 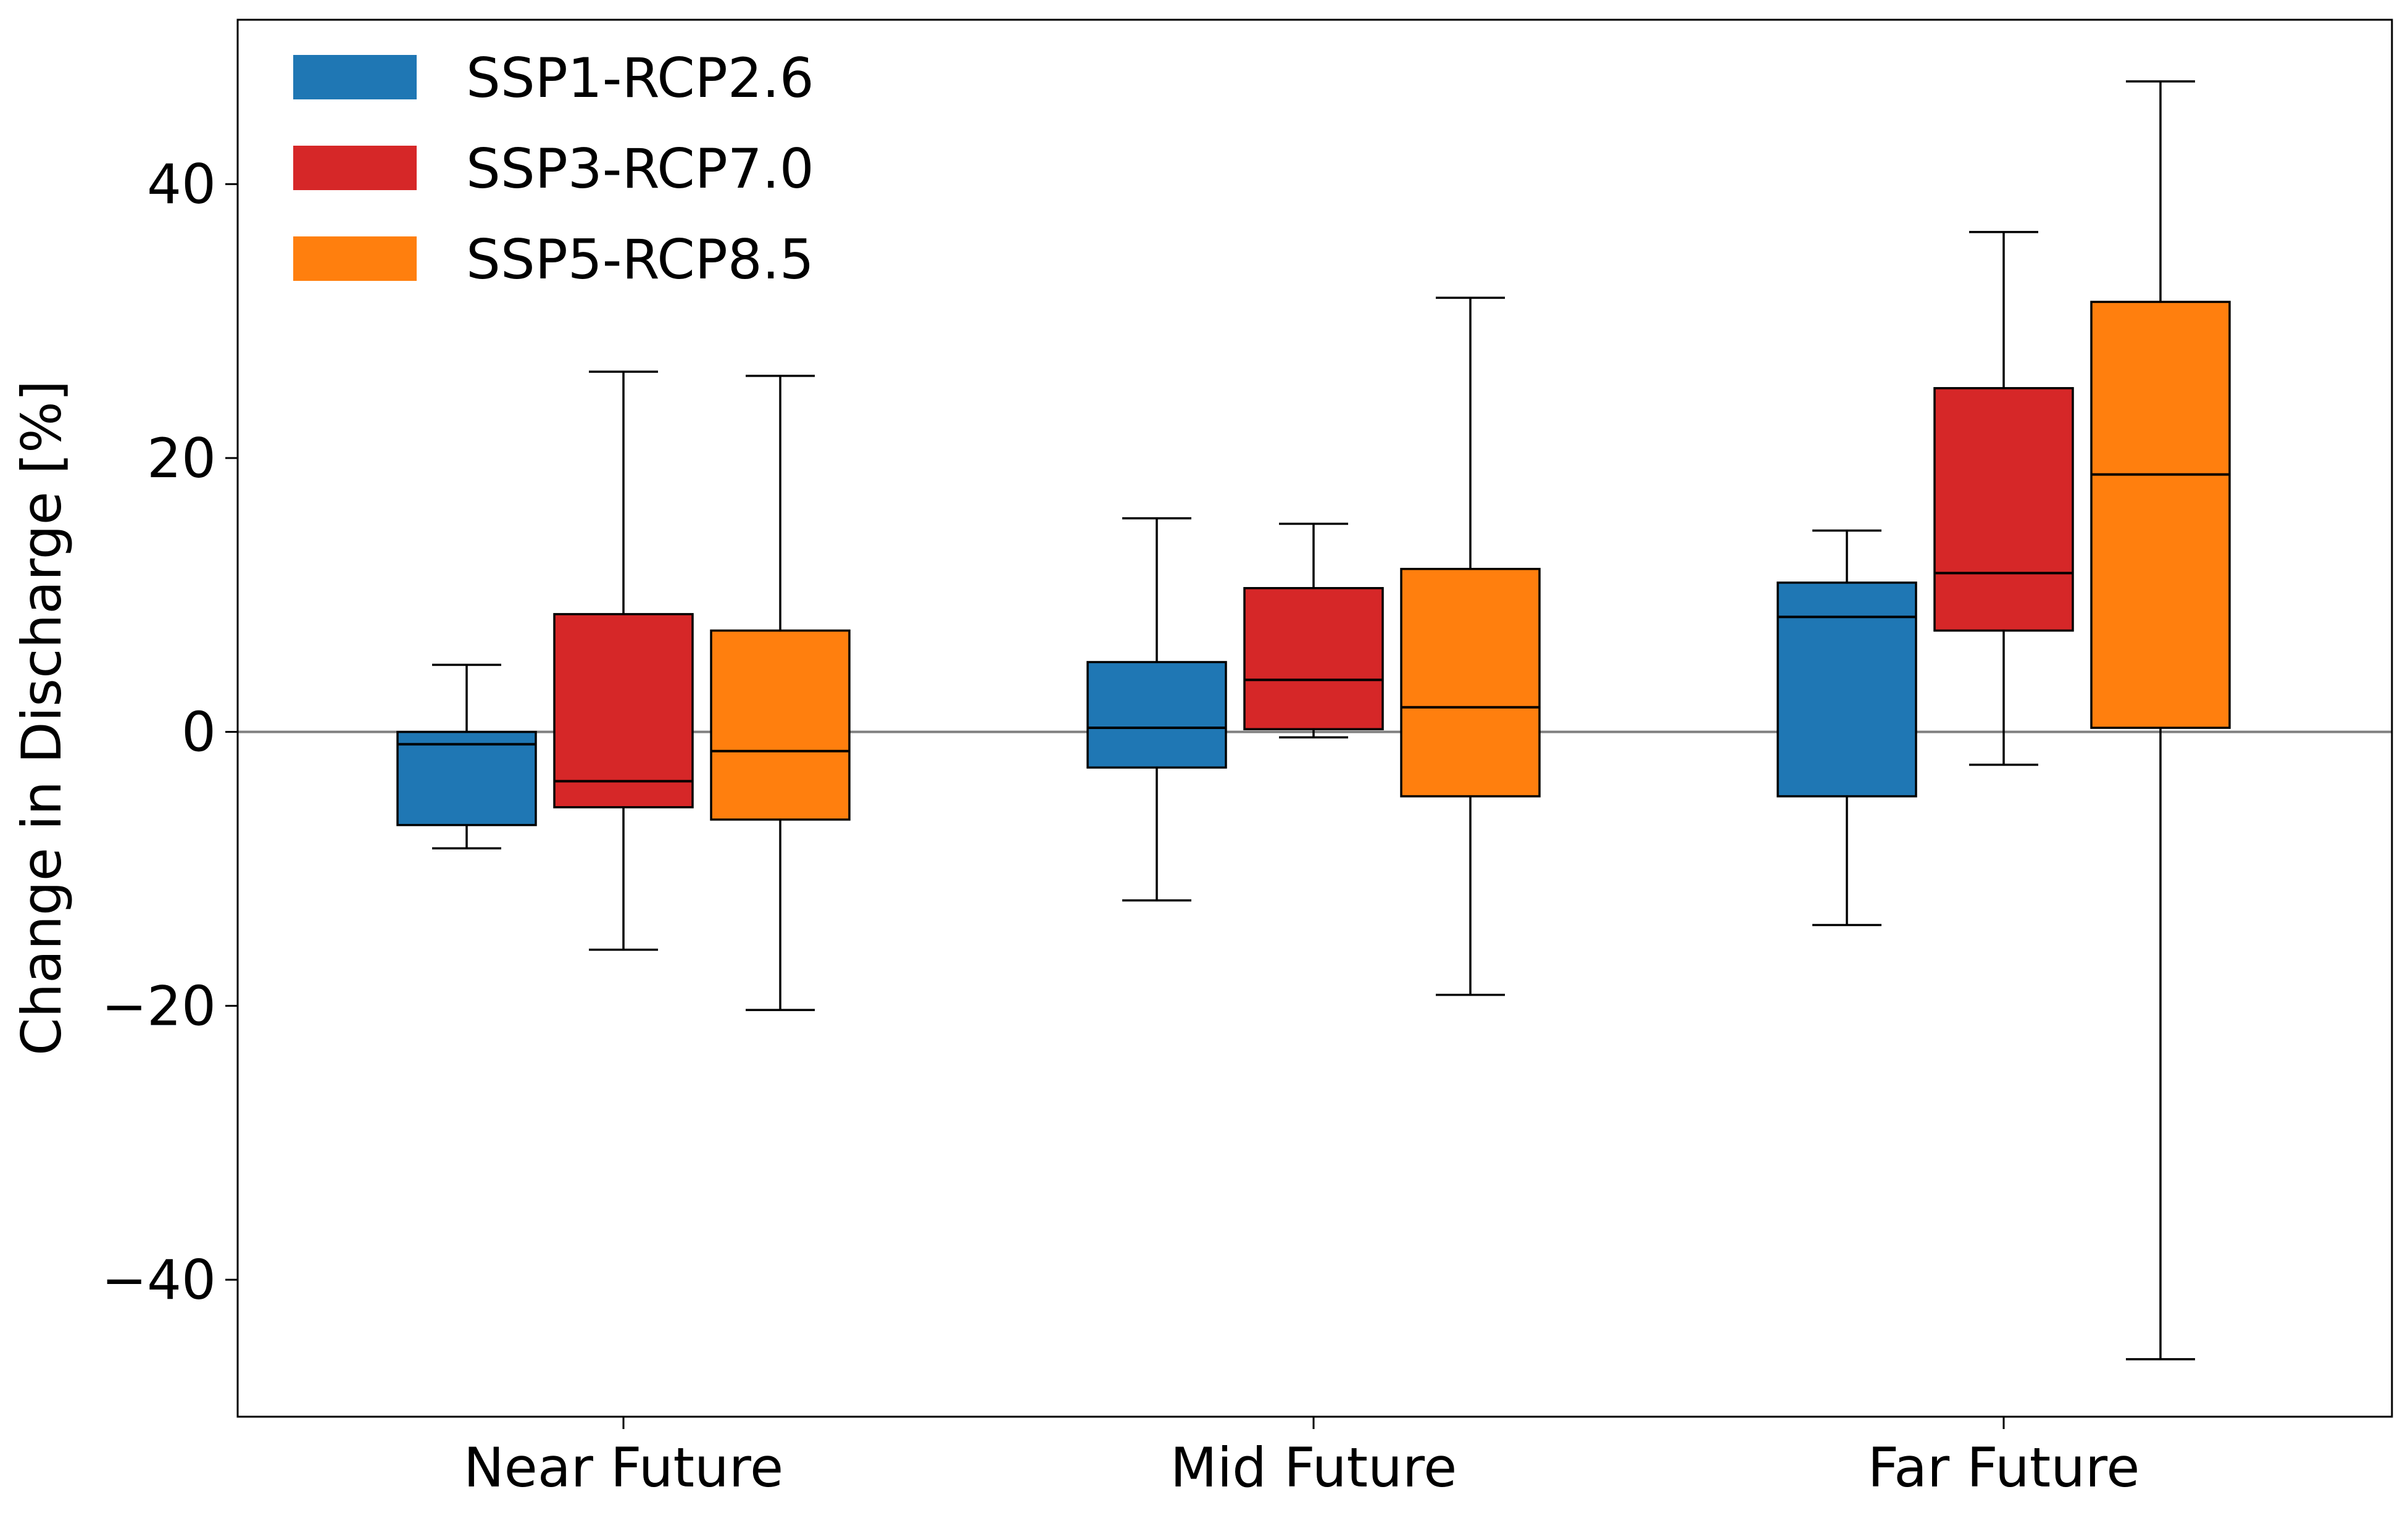 What do you see at coordinates (640, 169) in the screenshot?
I see `legend-label: SSP3-RCP7.0` at bounding box center [640, 169].